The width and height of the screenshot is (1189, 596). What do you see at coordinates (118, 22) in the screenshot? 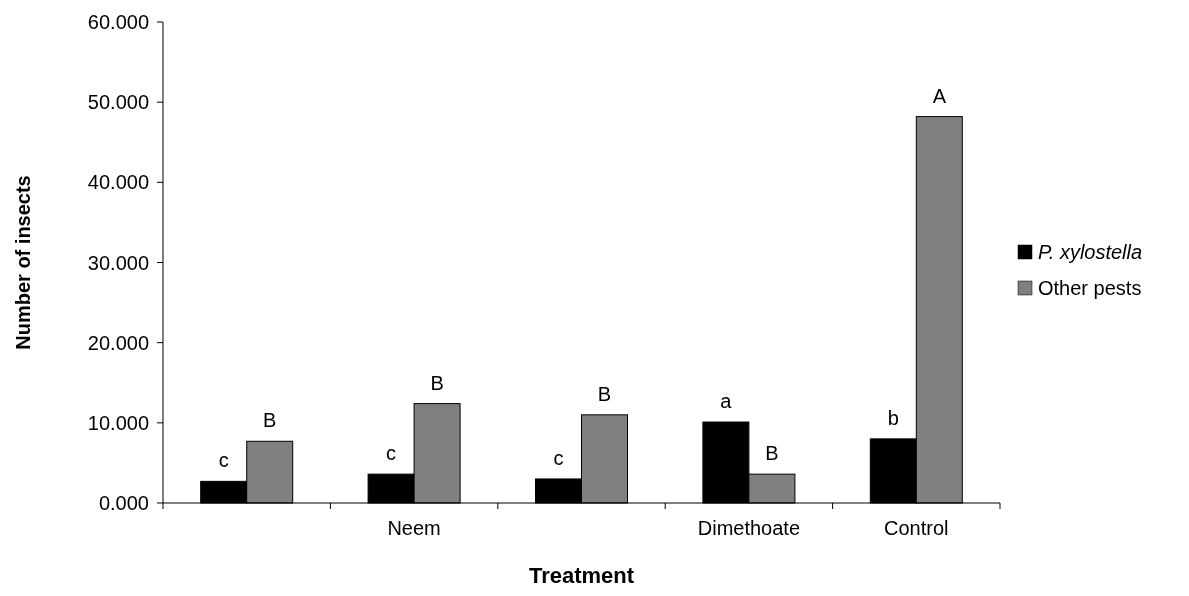
I see `y-tick-label: 60.000` at bounding box center [118, 22].